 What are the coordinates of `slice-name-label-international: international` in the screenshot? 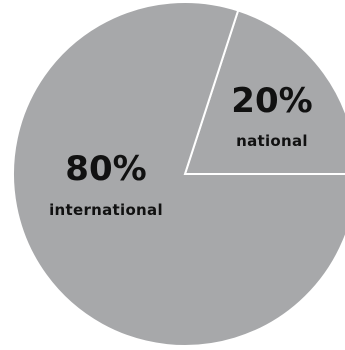 It's located at (106, 210).